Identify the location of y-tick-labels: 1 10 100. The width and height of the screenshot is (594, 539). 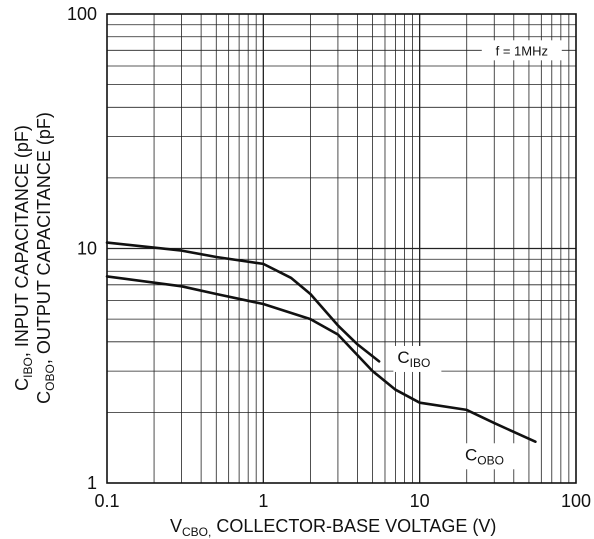
(82, 248).